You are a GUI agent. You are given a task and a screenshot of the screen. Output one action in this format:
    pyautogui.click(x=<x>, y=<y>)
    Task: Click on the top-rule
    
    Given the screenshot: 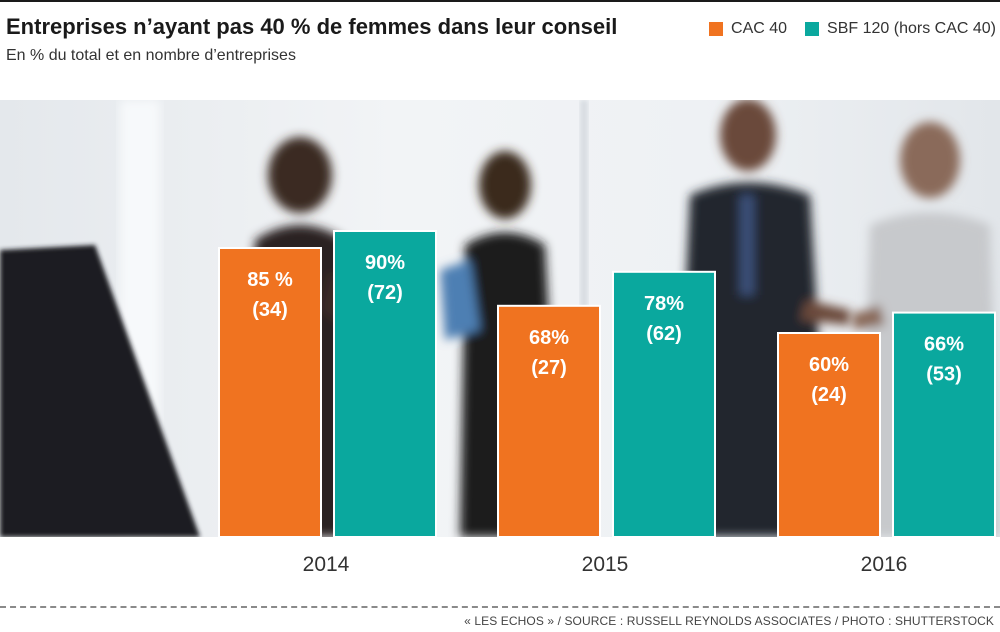 What is the action you would take?
    pyautogui.click(x=500, y=1)
    